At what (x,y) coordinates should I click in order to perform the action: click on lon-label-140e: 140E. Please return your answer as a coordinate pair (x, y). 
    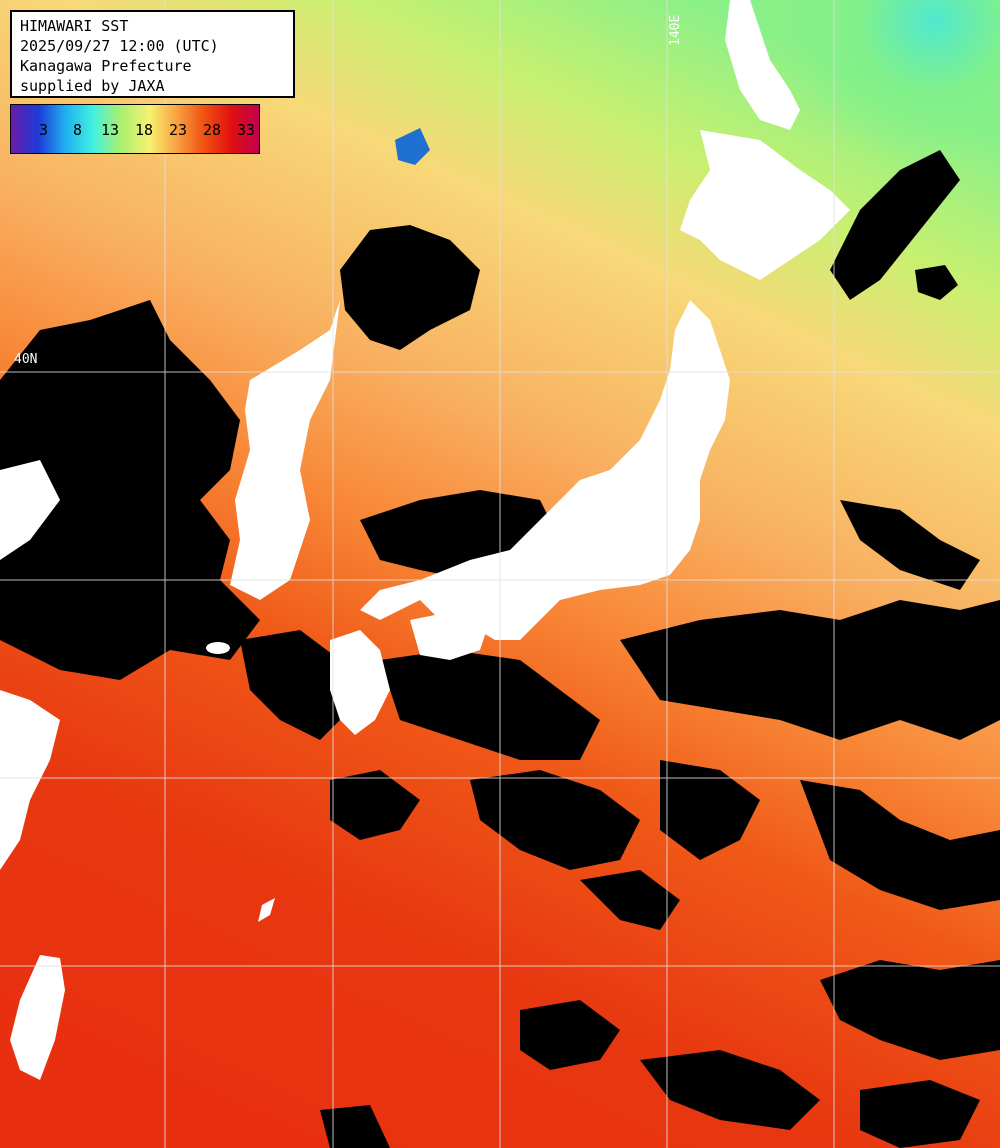
    Looking at the image, I should click on (675, 30).